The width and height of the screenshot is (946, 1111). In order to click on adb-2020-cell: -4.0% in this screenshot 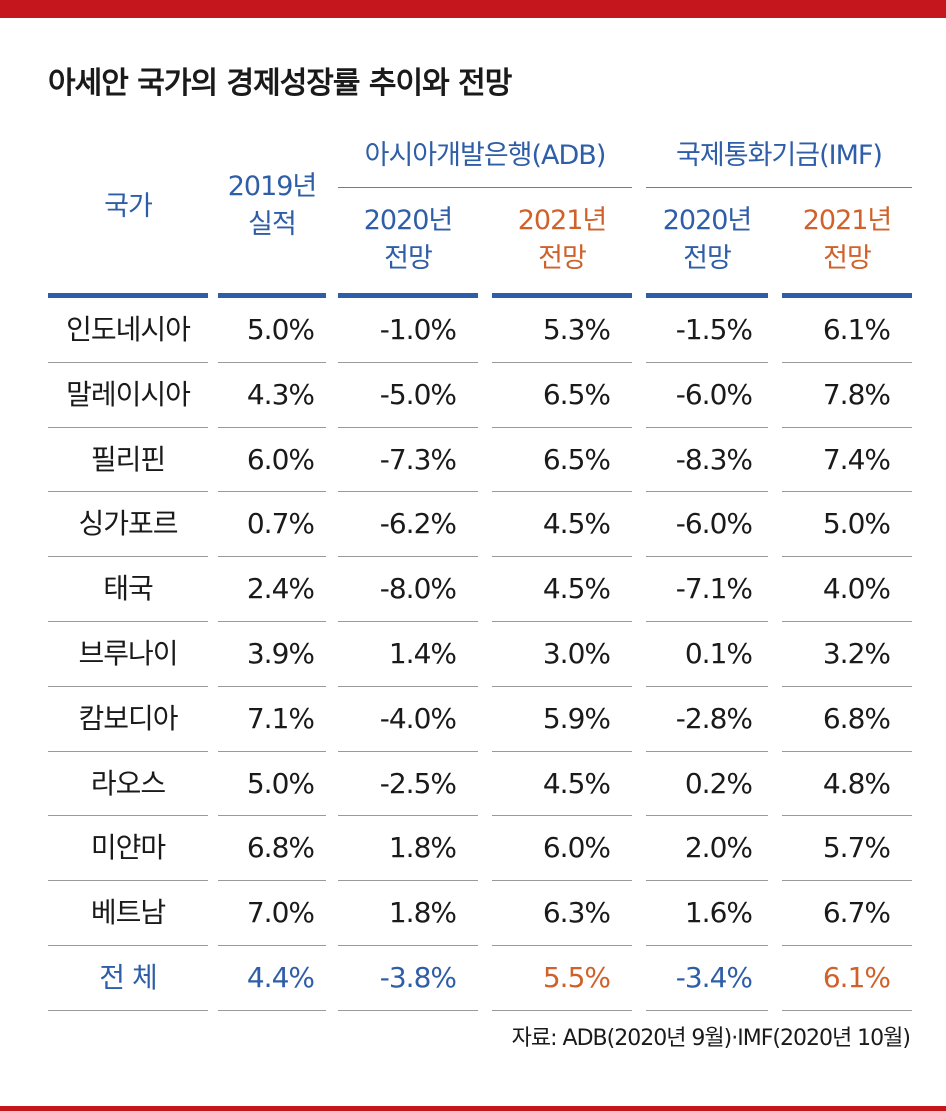, I will do `click(418, 718)`.